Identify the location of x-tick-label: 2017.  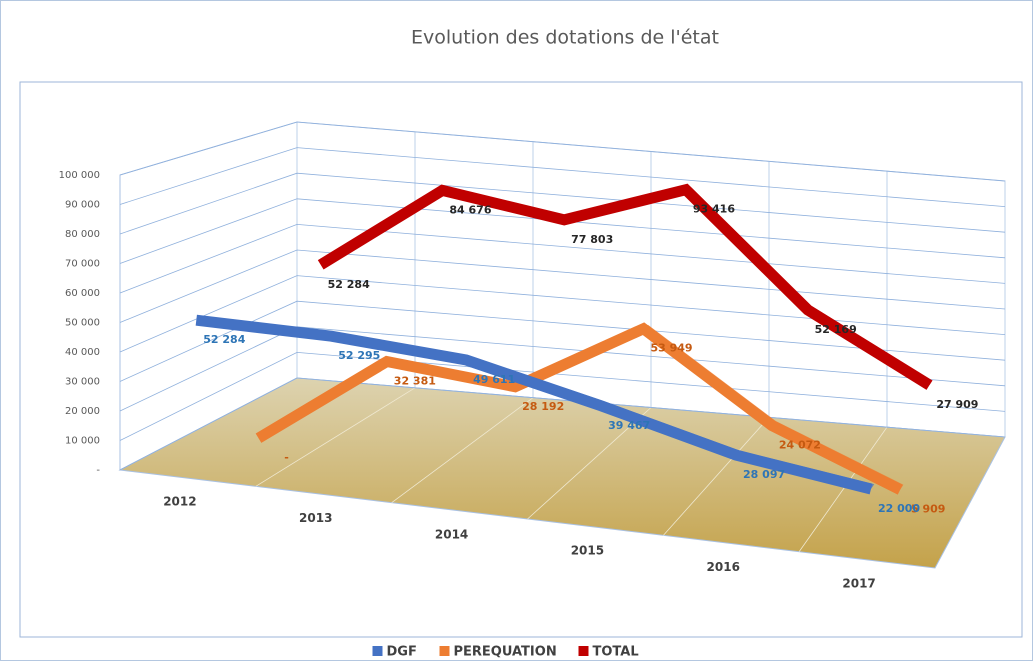
(858, 583).